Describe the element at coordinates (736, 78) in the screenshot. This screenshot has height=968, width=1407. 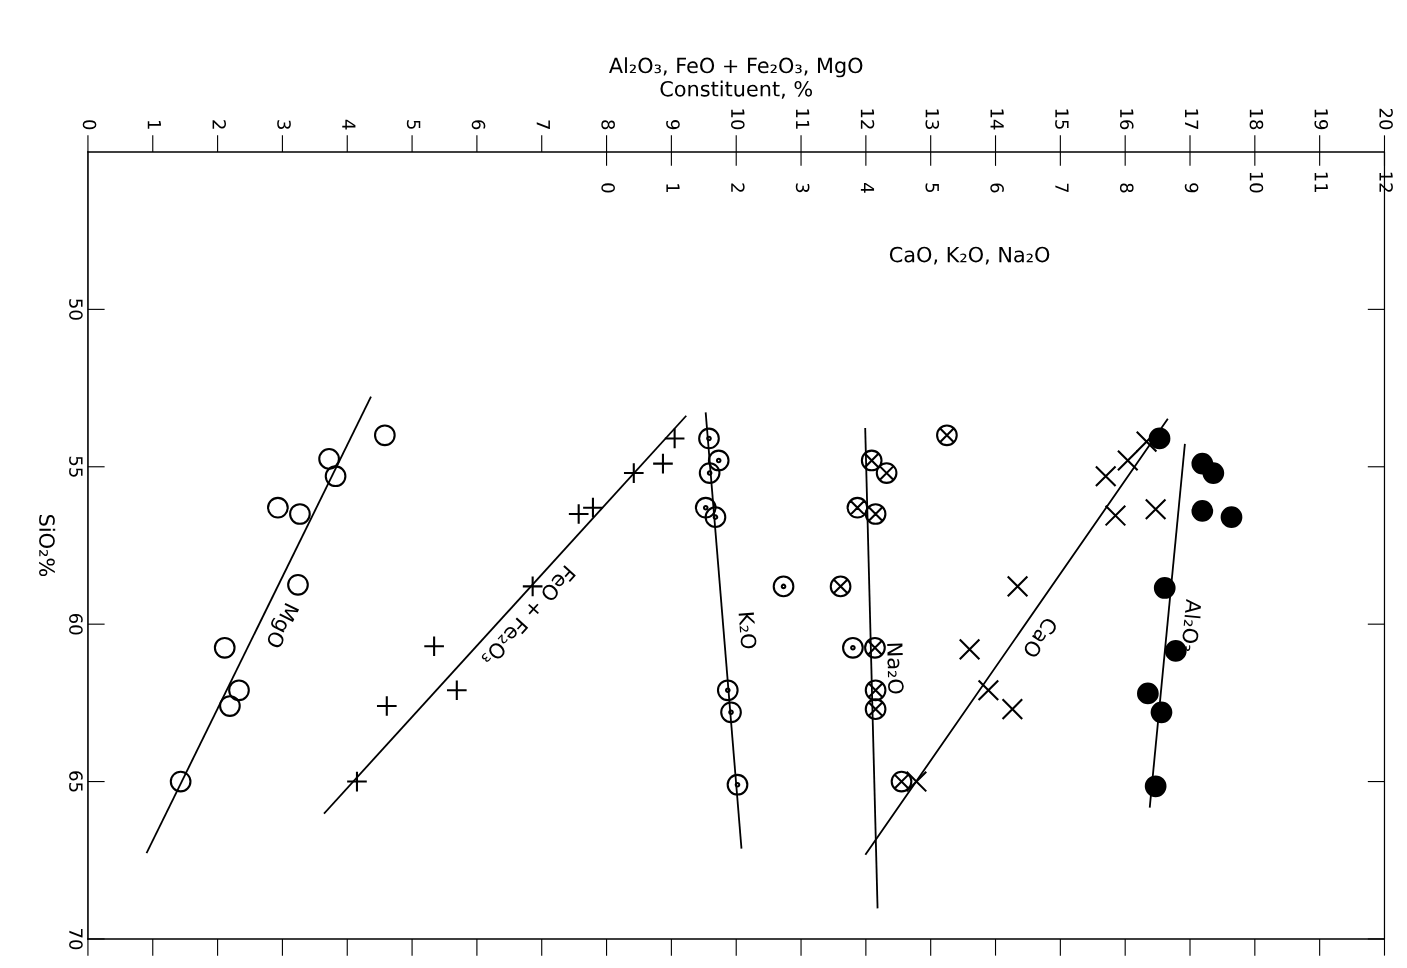
I see `x-axis-title: Al₂O₃, FeO + Fe₂O₃, MgO Constituent, %` at that location.